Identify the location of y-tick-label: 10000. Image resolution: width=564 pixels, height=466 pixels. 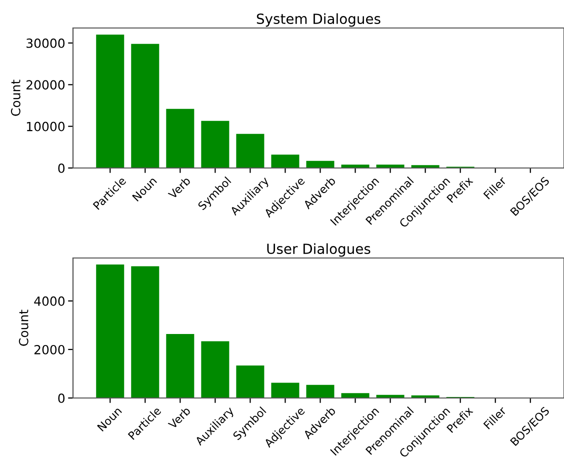
(45, 127).